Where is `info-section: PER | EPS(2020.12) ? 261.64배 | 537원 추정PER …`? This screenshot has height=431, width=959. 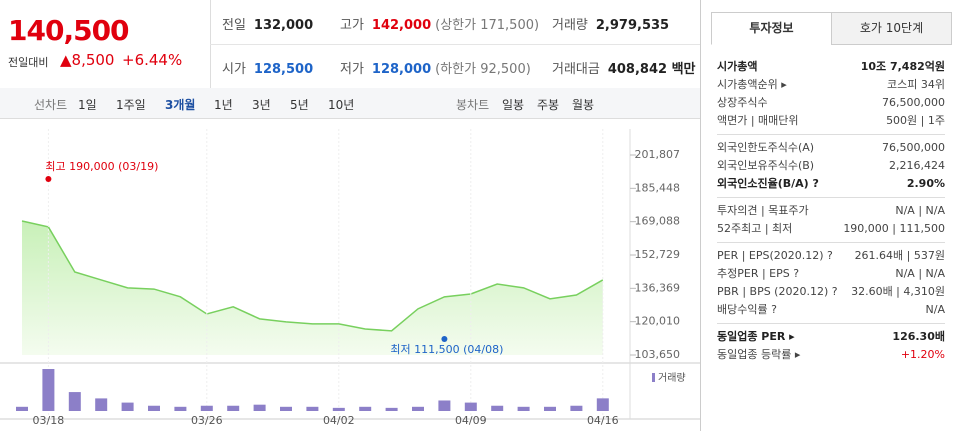 info-section: PER | EPS(2020.12) ? 261.64배 | 537원 추정PER … is located at coordinates (831, 283).